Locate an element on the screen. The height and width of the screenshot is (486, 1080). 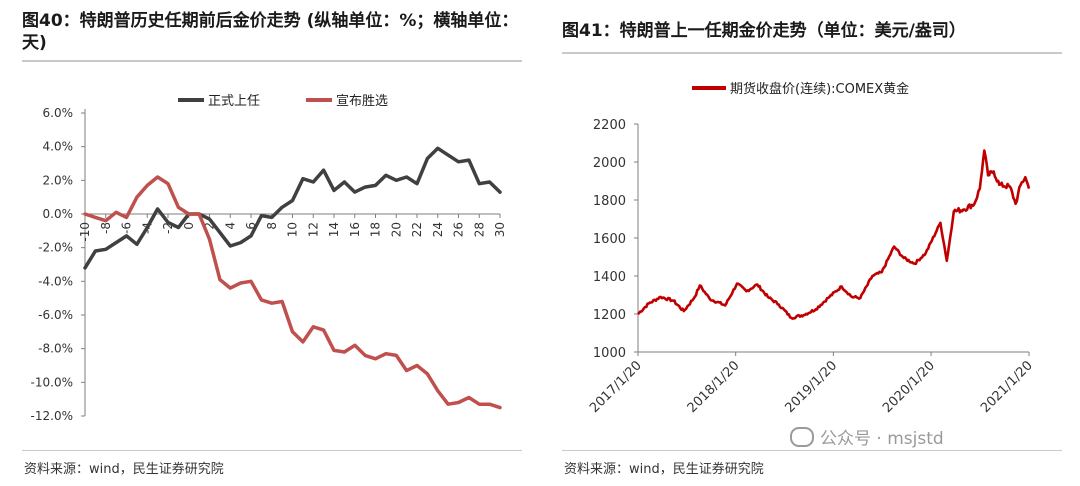
y-tick-label: 1200 is located at coordinates (609, 315).